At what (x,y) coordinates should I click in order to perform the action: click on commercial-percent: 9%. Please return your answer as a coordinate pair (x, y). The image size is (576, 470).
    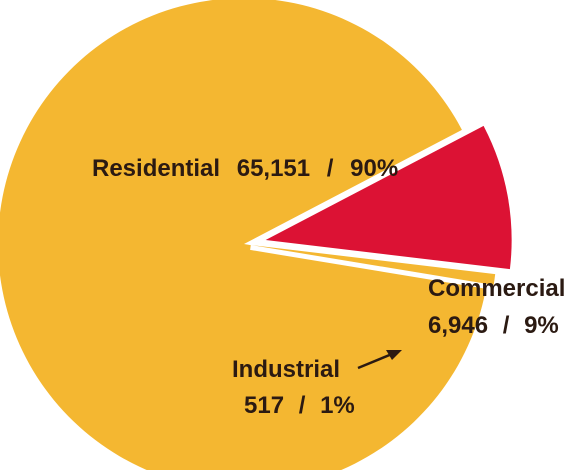
    Looking at the image, I should click on (541, 325).